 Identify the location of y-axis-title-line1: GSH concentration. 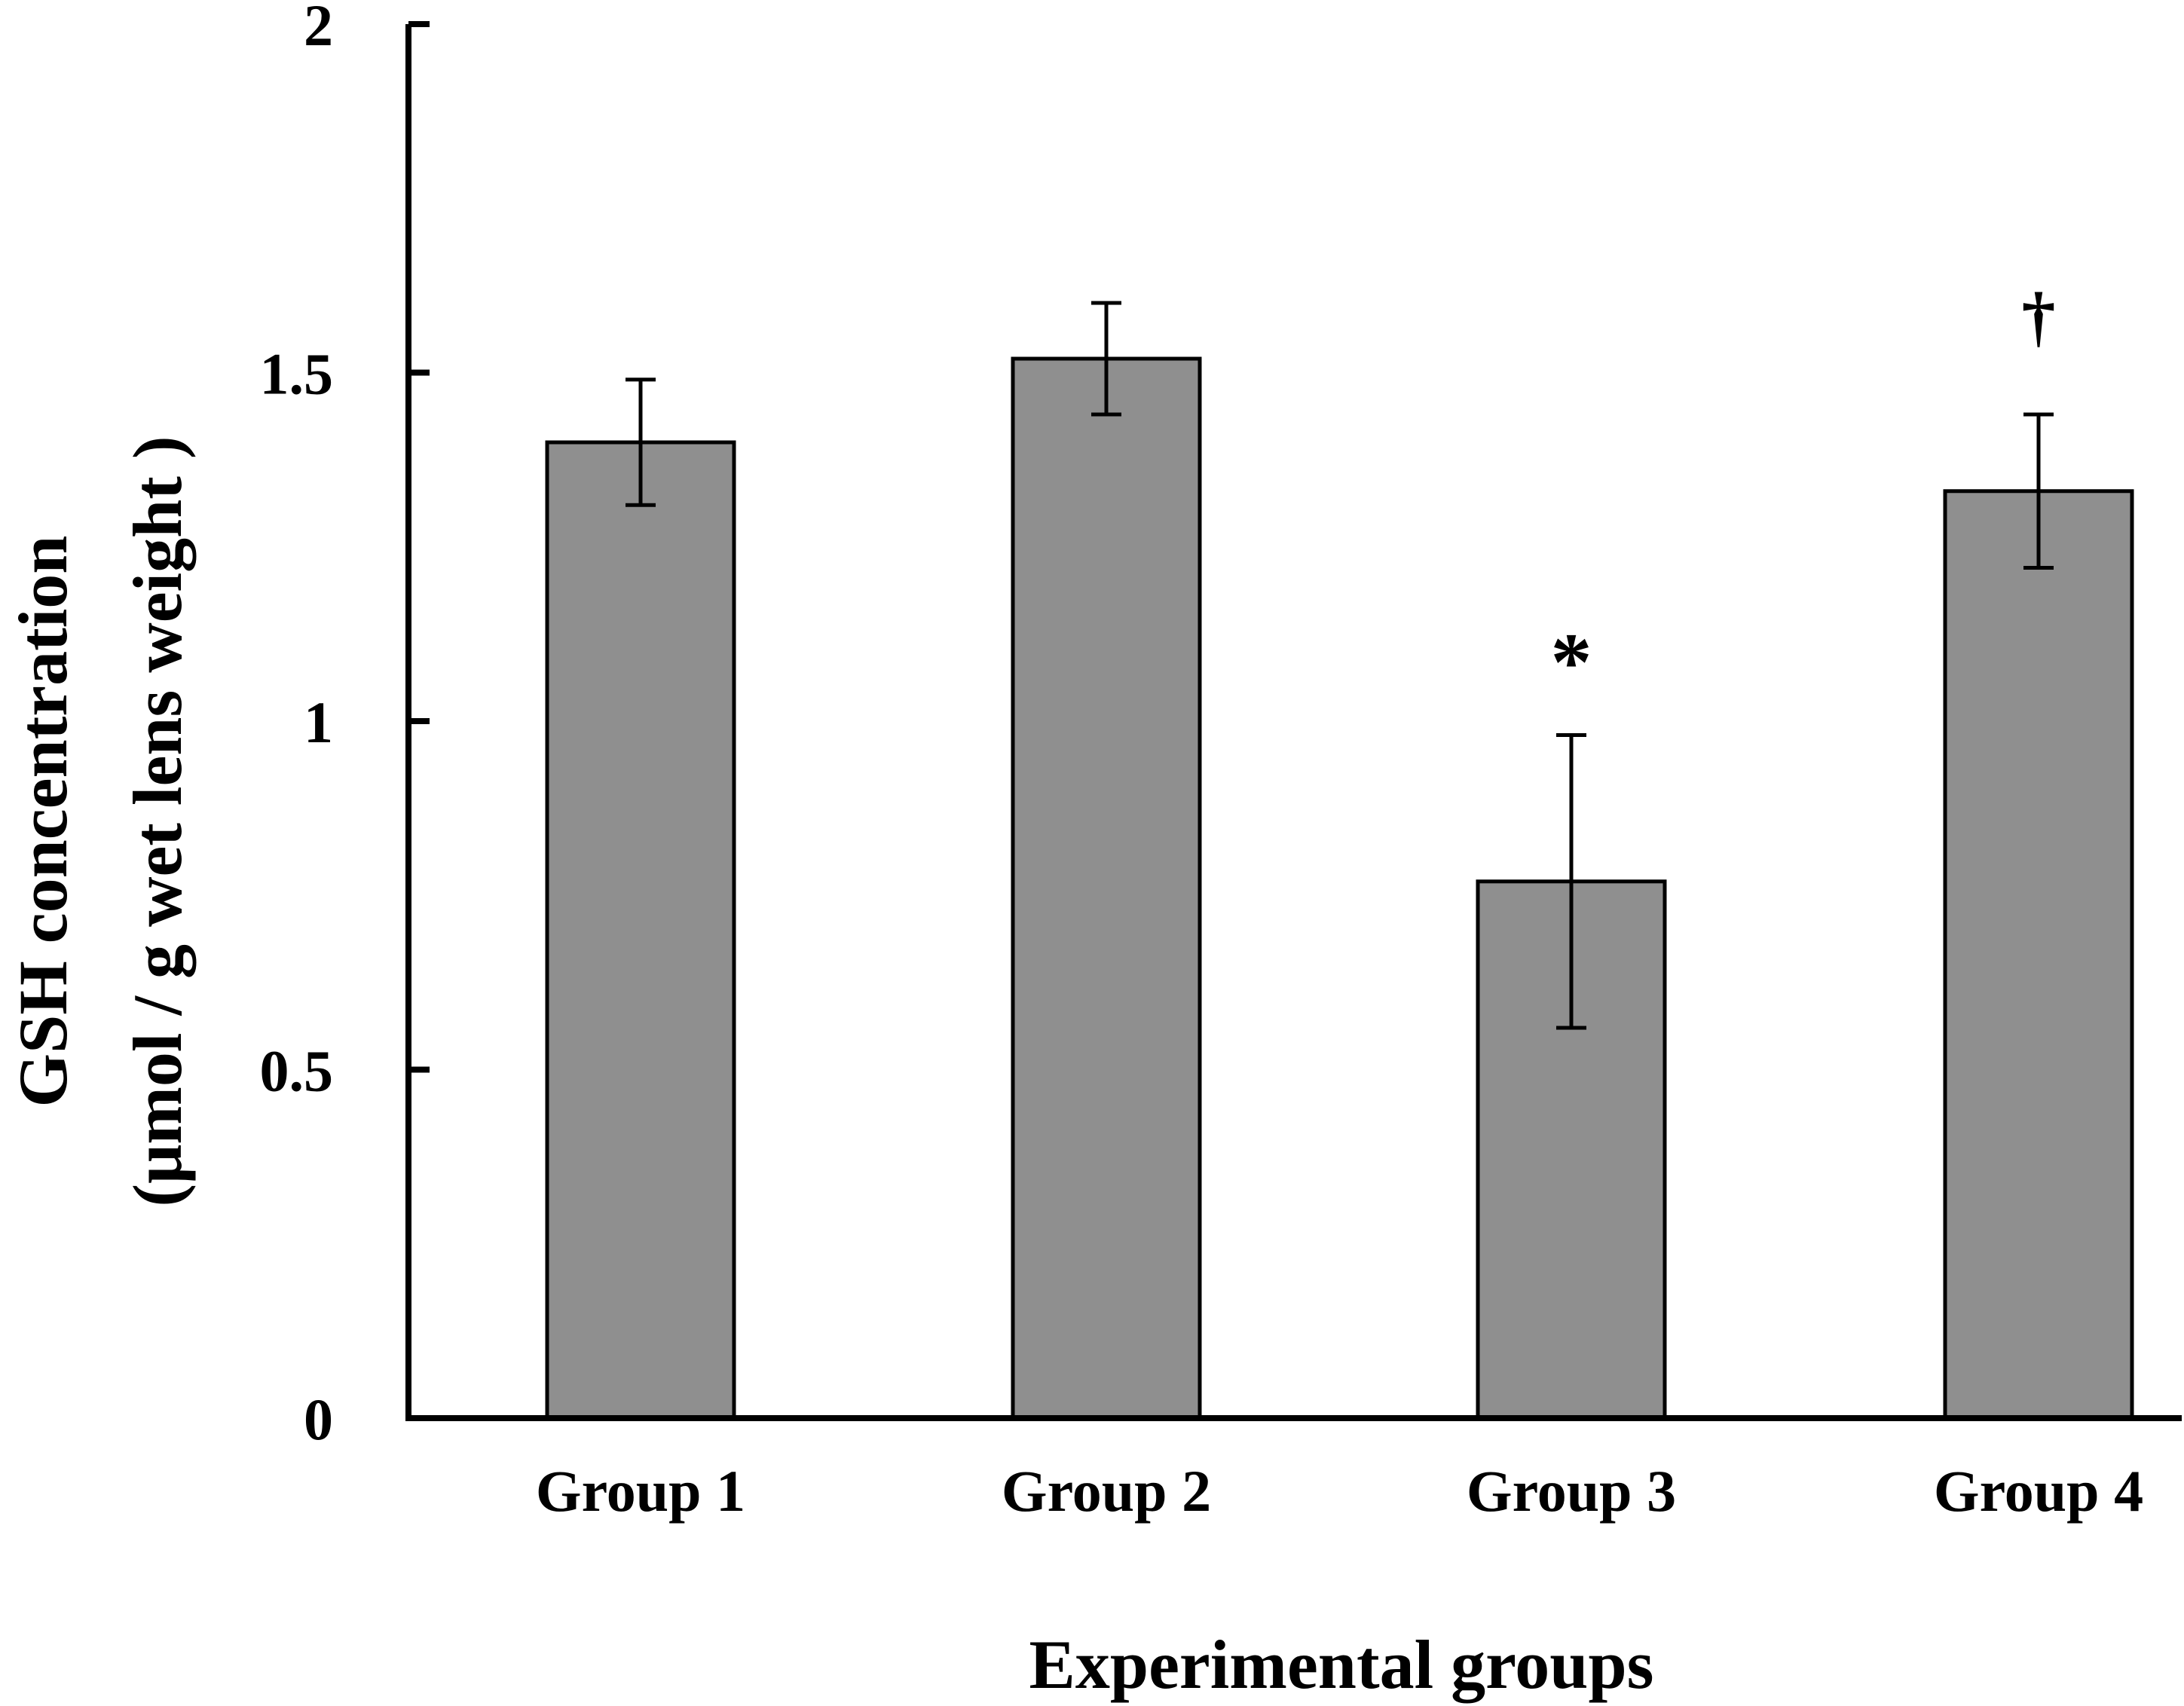
(43, 822).